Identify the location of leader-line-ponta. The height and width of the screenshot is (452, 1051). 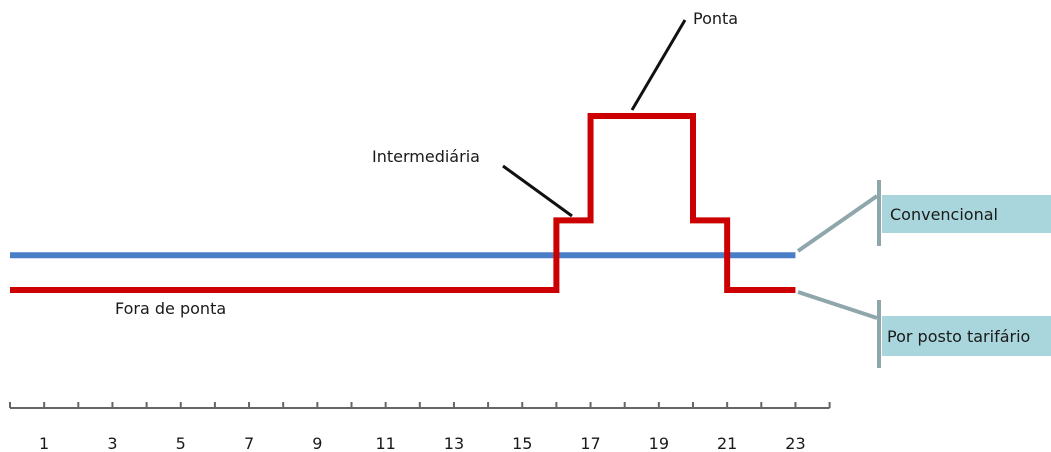
(658, 65).